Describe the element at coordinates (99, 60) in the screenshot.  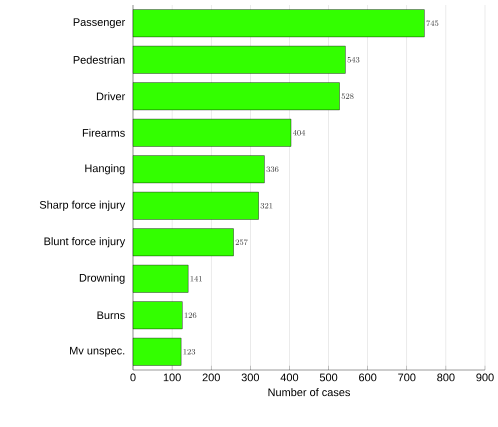
I see `y-tick-label: Pedestrian` at that location.